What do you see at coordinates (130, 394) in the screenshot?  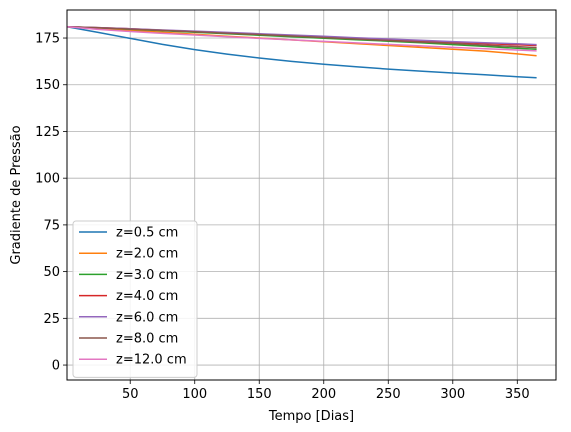 I see `x-tick-label: 50` at bounding box center [130, 394].